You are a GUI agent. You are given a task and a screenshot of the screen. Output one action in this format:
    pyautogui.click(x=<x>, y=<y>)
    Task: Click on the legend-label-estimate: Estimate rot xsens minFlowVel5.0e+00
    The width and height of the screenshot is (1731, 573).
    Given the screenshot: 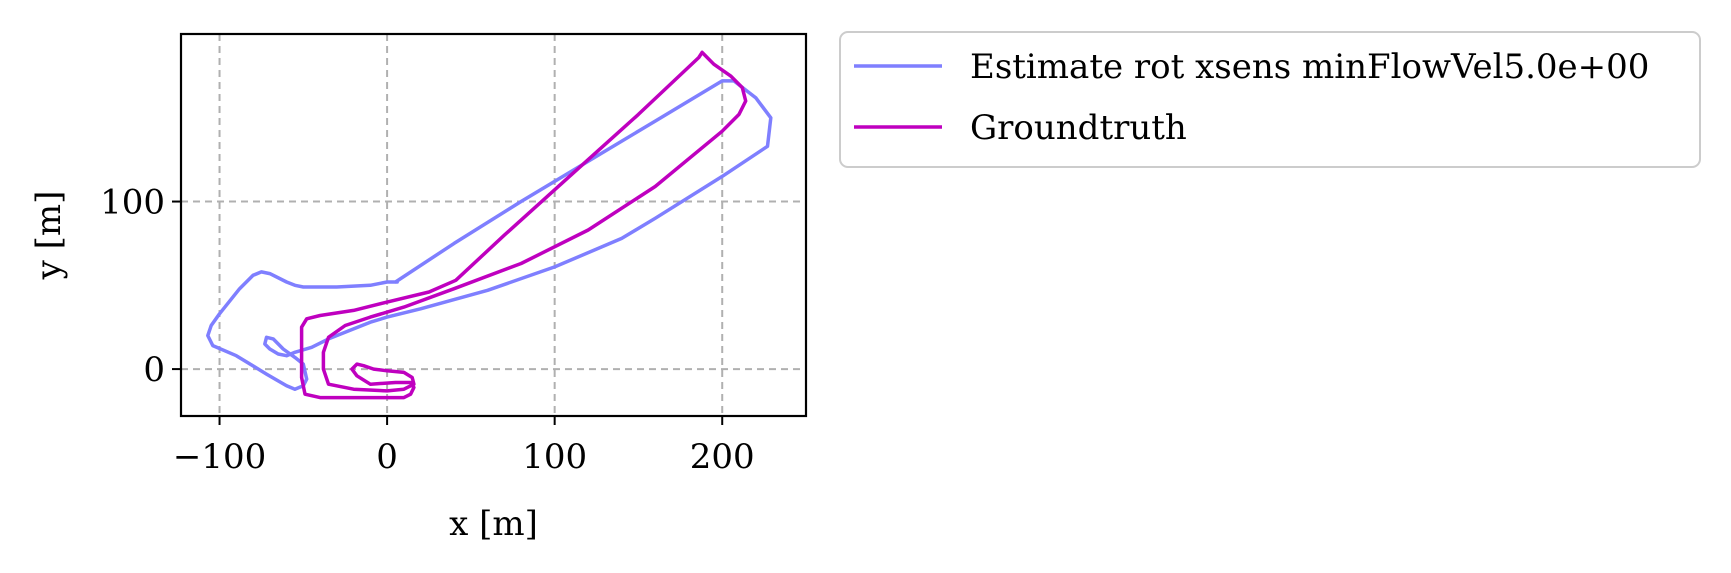 What is the action you would take?
    pyautogui.click(x=1309, y=67)
    